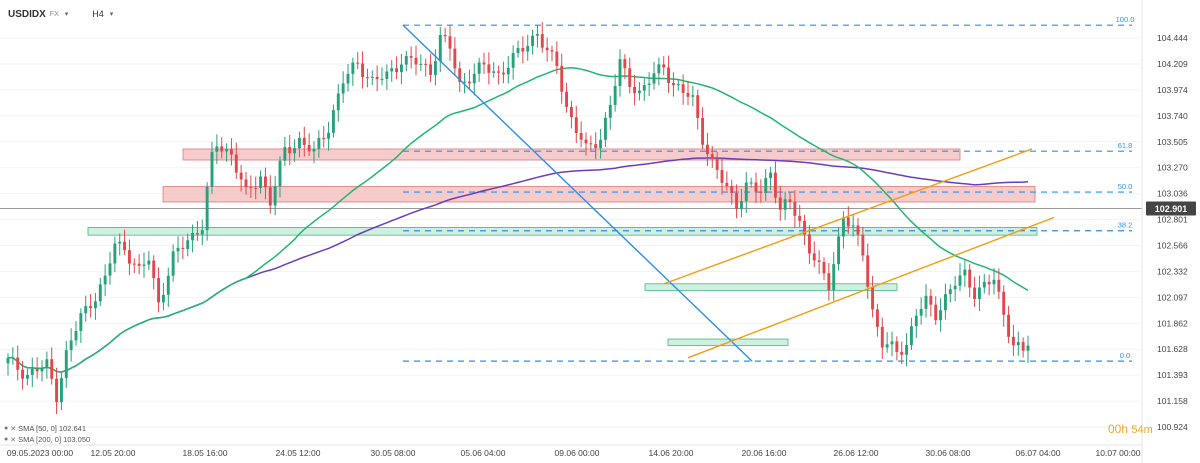  Describe the element at coordinates (77, 439) in the screenshot. I see `indicator-value: 103.050` at that location.